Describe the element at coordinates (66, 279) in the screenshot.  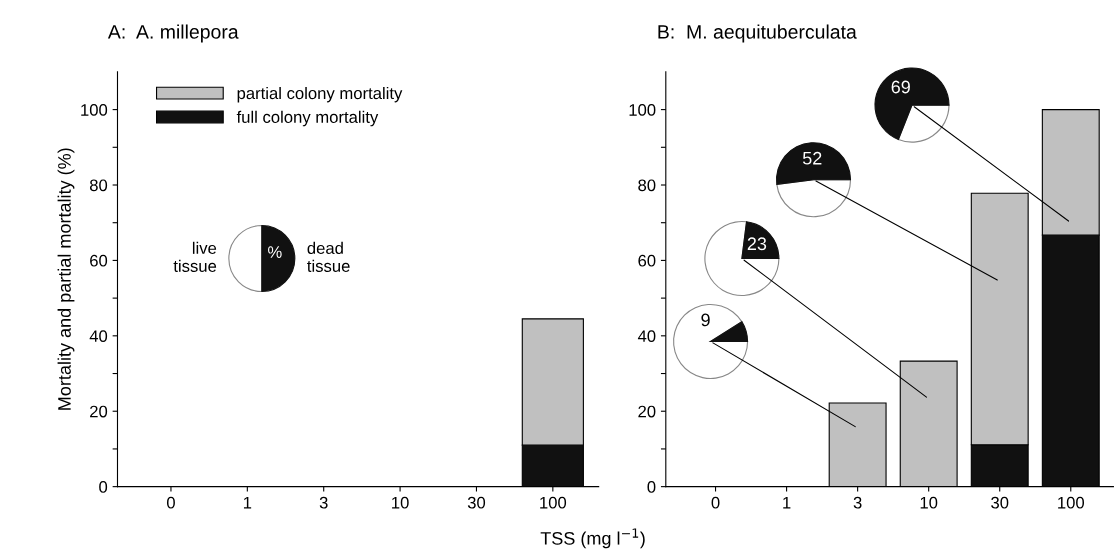
I see `y-axis-title: Mortality and partial mortality (%)` at that location.